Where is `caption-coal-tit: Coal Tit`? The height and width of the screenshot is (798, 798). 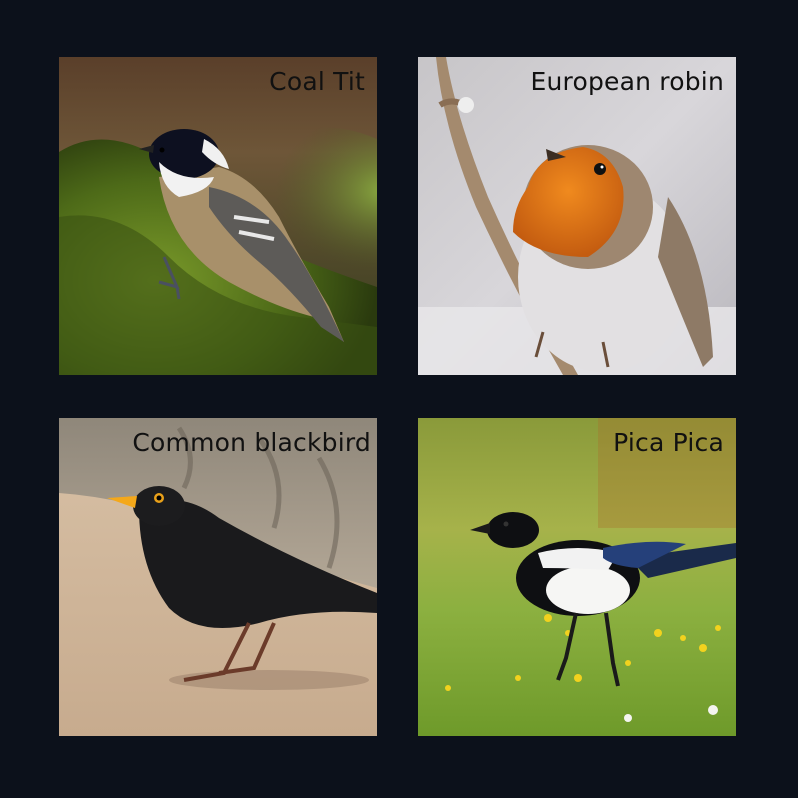
caption-coal-tit: Coal Tit is located at coordinates (317, 81).